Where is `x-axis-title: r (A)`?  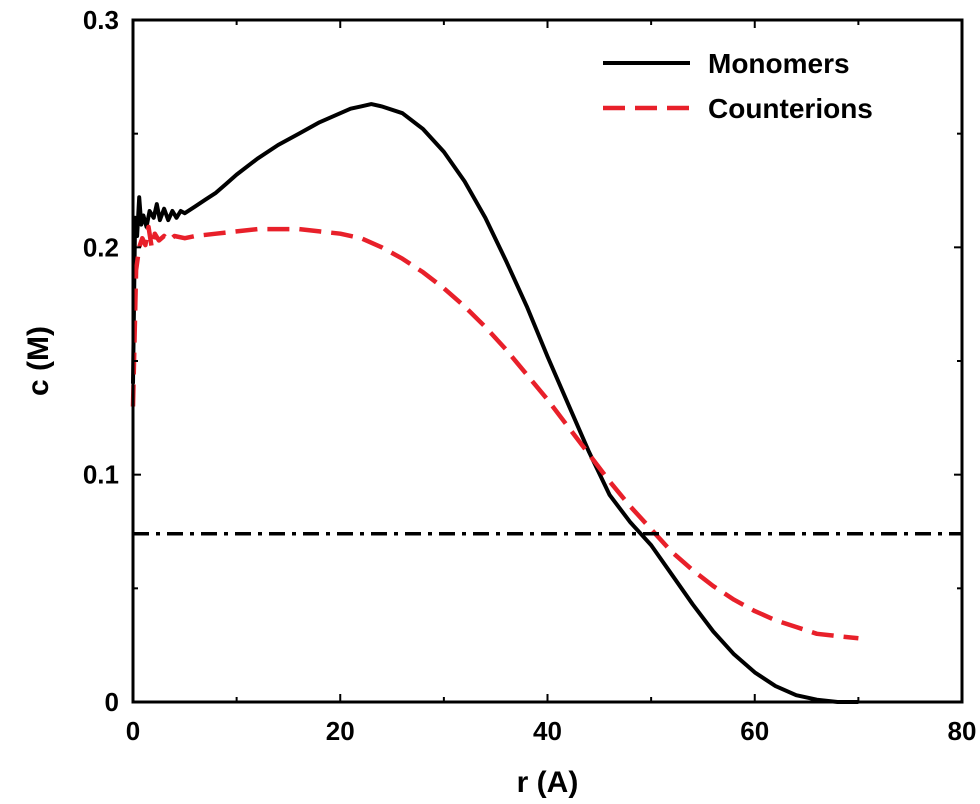
x-axis-title: r (A) is located at coordinates (548, 782).